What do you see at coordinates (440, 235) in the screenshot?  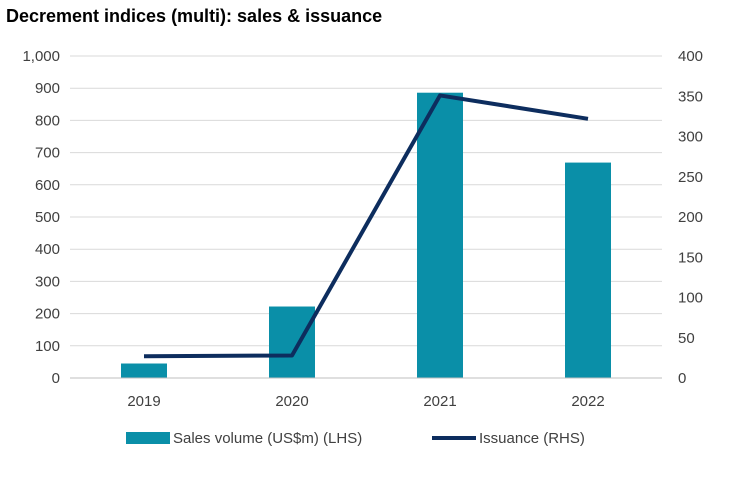 I see `bar-2021` at bounding box center [440, 235].